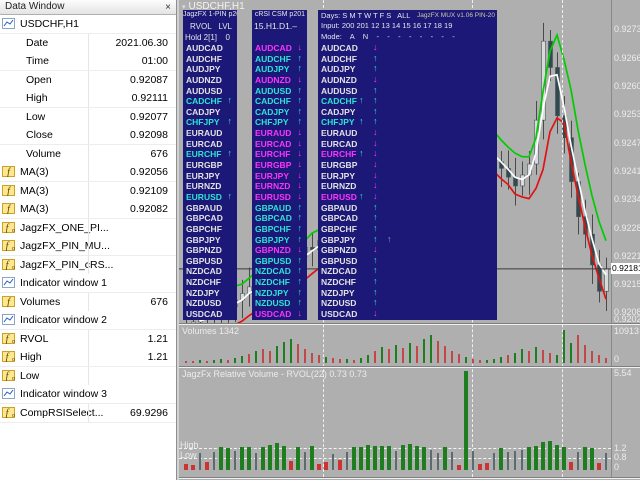  Describe the element at coordinates (204, 196) in the screenshot. I see `pair-label: EURUSD` at that location.